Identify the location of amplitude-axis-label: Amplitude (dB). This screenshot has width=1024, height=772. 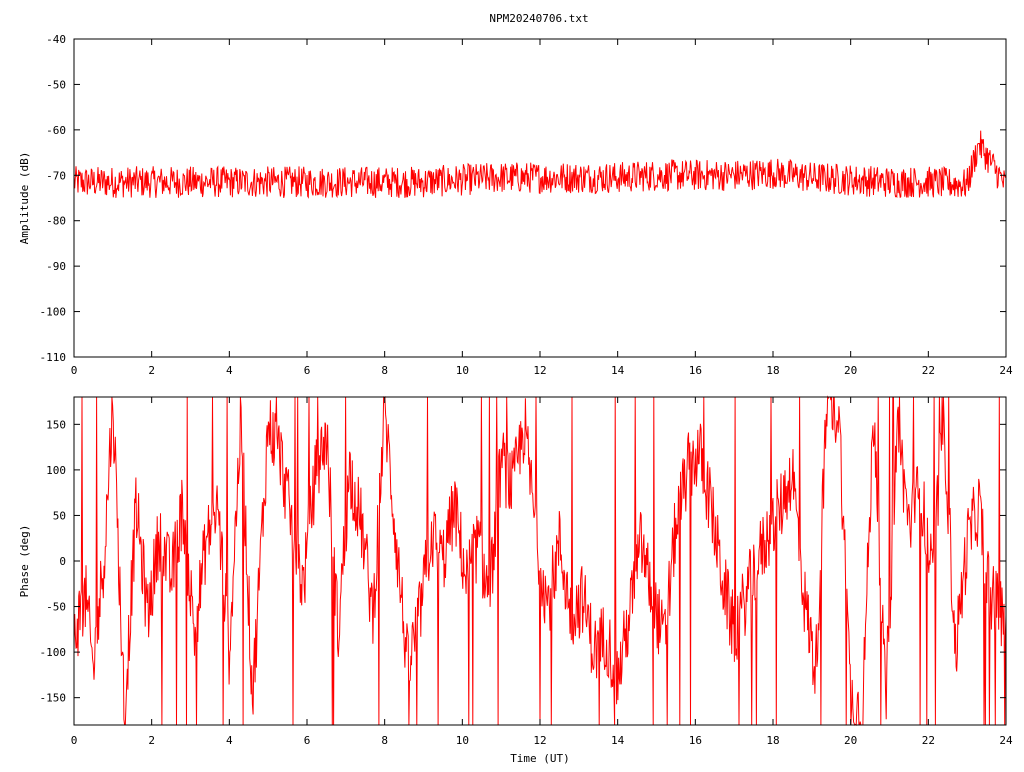
(24, 198).